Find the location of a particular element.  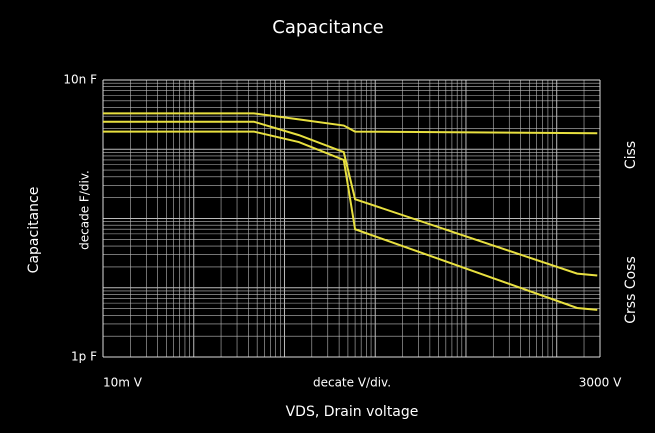

x-scale-label: decate V/div. is located at coordinates (352, 383).